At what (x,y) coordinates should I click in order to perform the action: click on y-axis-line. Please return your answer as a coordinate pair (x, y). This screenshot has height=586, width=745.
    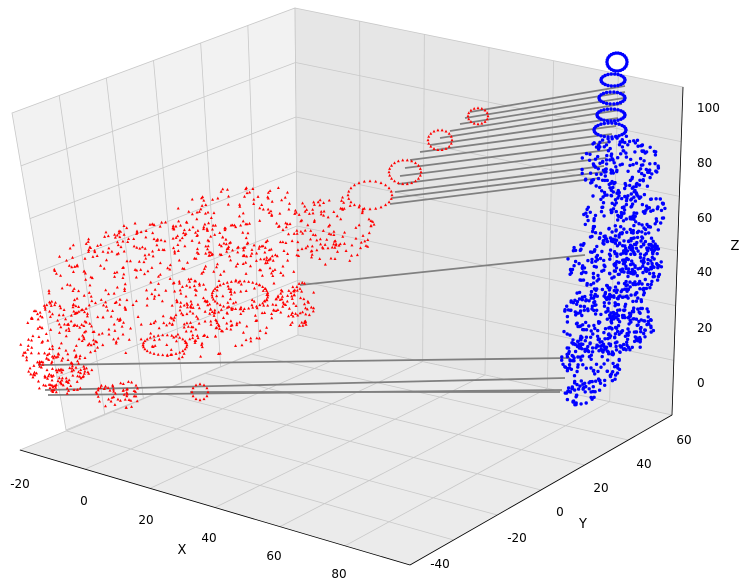
    Looking at the image, I should click on (541, 490).